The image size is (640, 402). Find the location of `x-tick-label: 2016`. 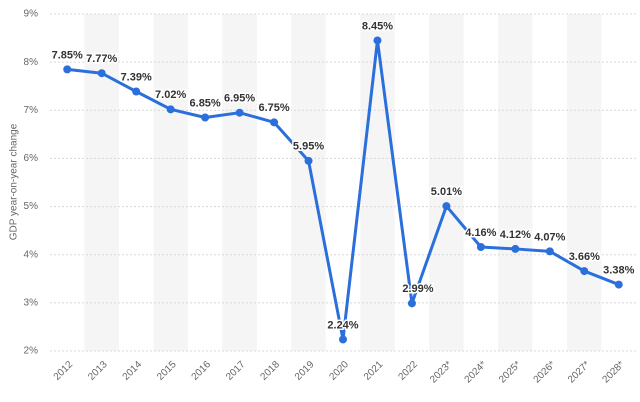

x-tick-label: 2016 is located at coordinates (202, 371).